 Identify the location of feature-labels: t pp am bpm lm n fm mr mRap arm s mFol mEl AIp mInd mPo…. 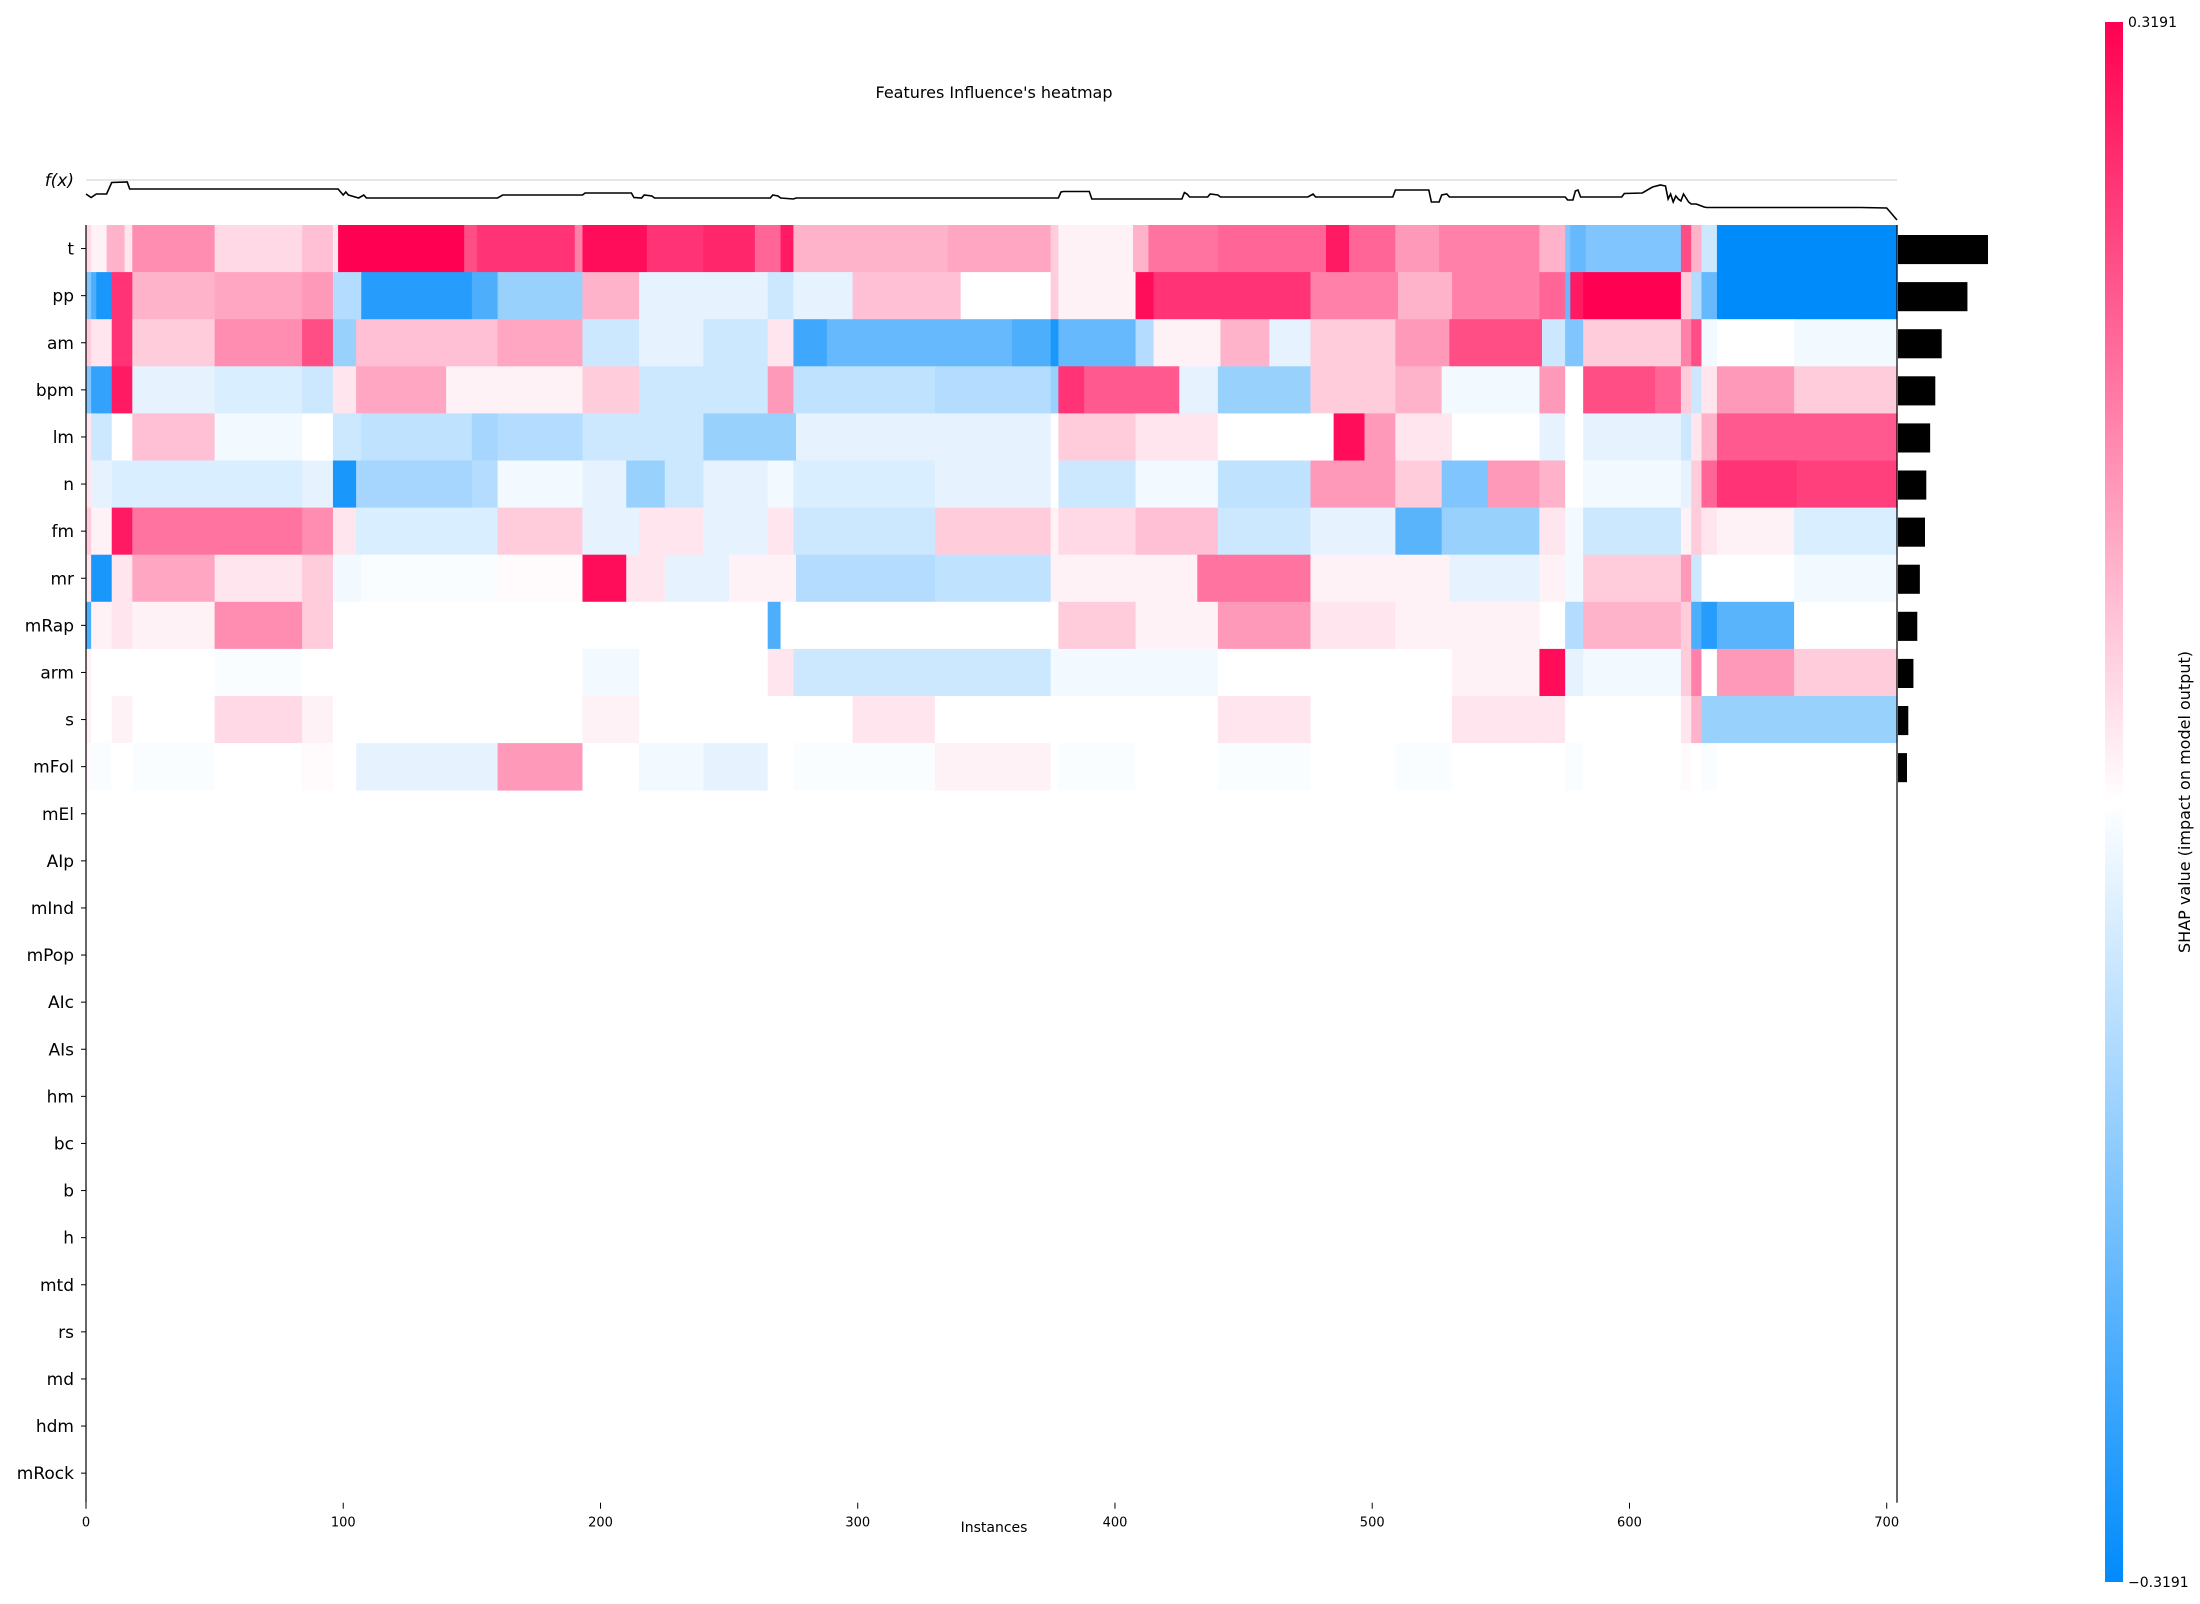
(51, 862).